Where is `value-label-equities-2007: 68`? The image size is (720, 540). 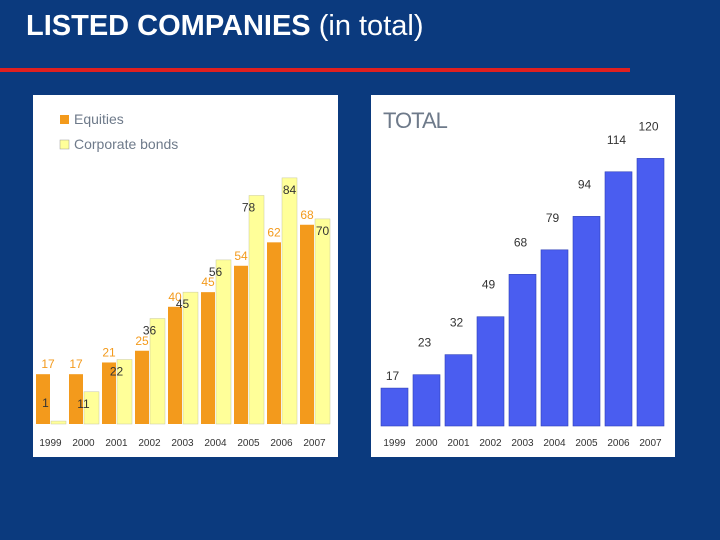 value-label-equities-2007: 68 is located at coordinates (307, 215).